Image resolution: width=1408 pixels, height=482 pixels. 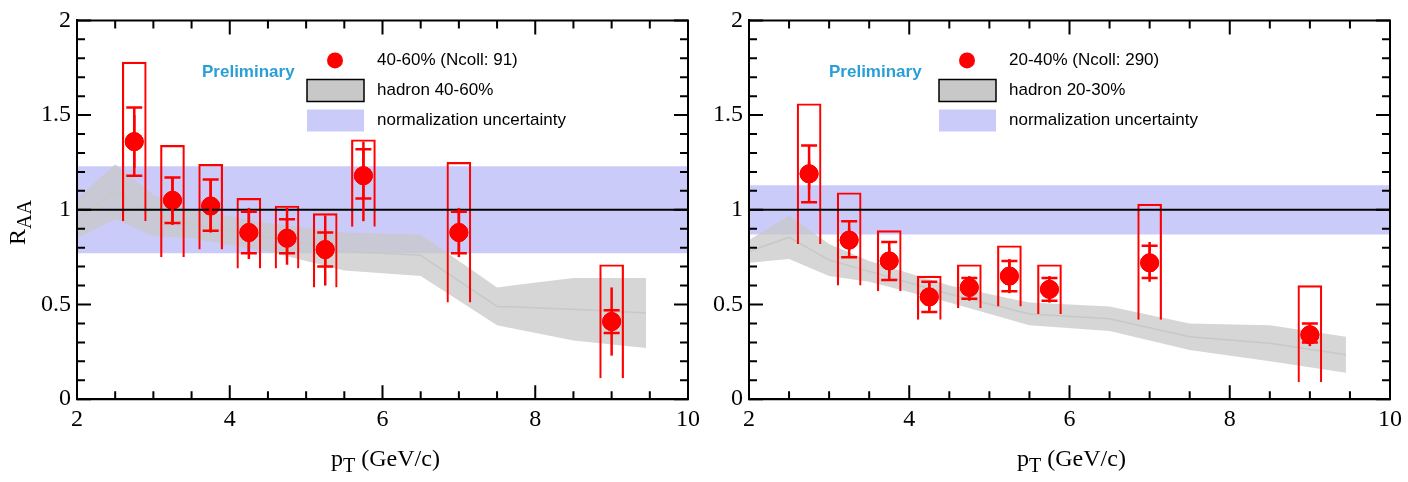 What do you see at coordinates (447, 60) in the screenshot?
I see `legend-label: 40-60% (Ncoll: 91)` at bounding box center [447, 60].